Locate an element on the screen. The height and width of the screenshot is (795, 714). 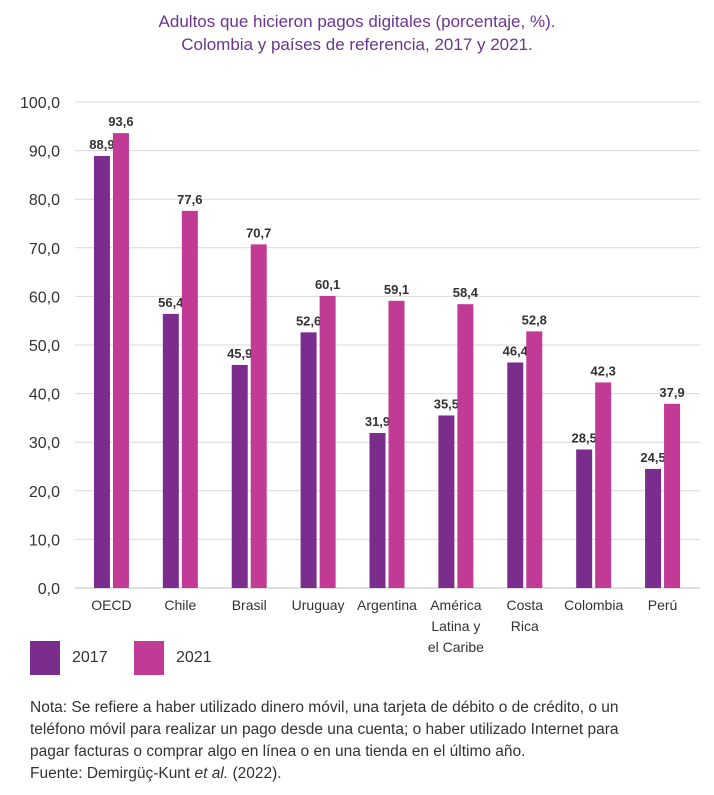
y-tick-label: 90,0 is located at coordinates (44, 152).